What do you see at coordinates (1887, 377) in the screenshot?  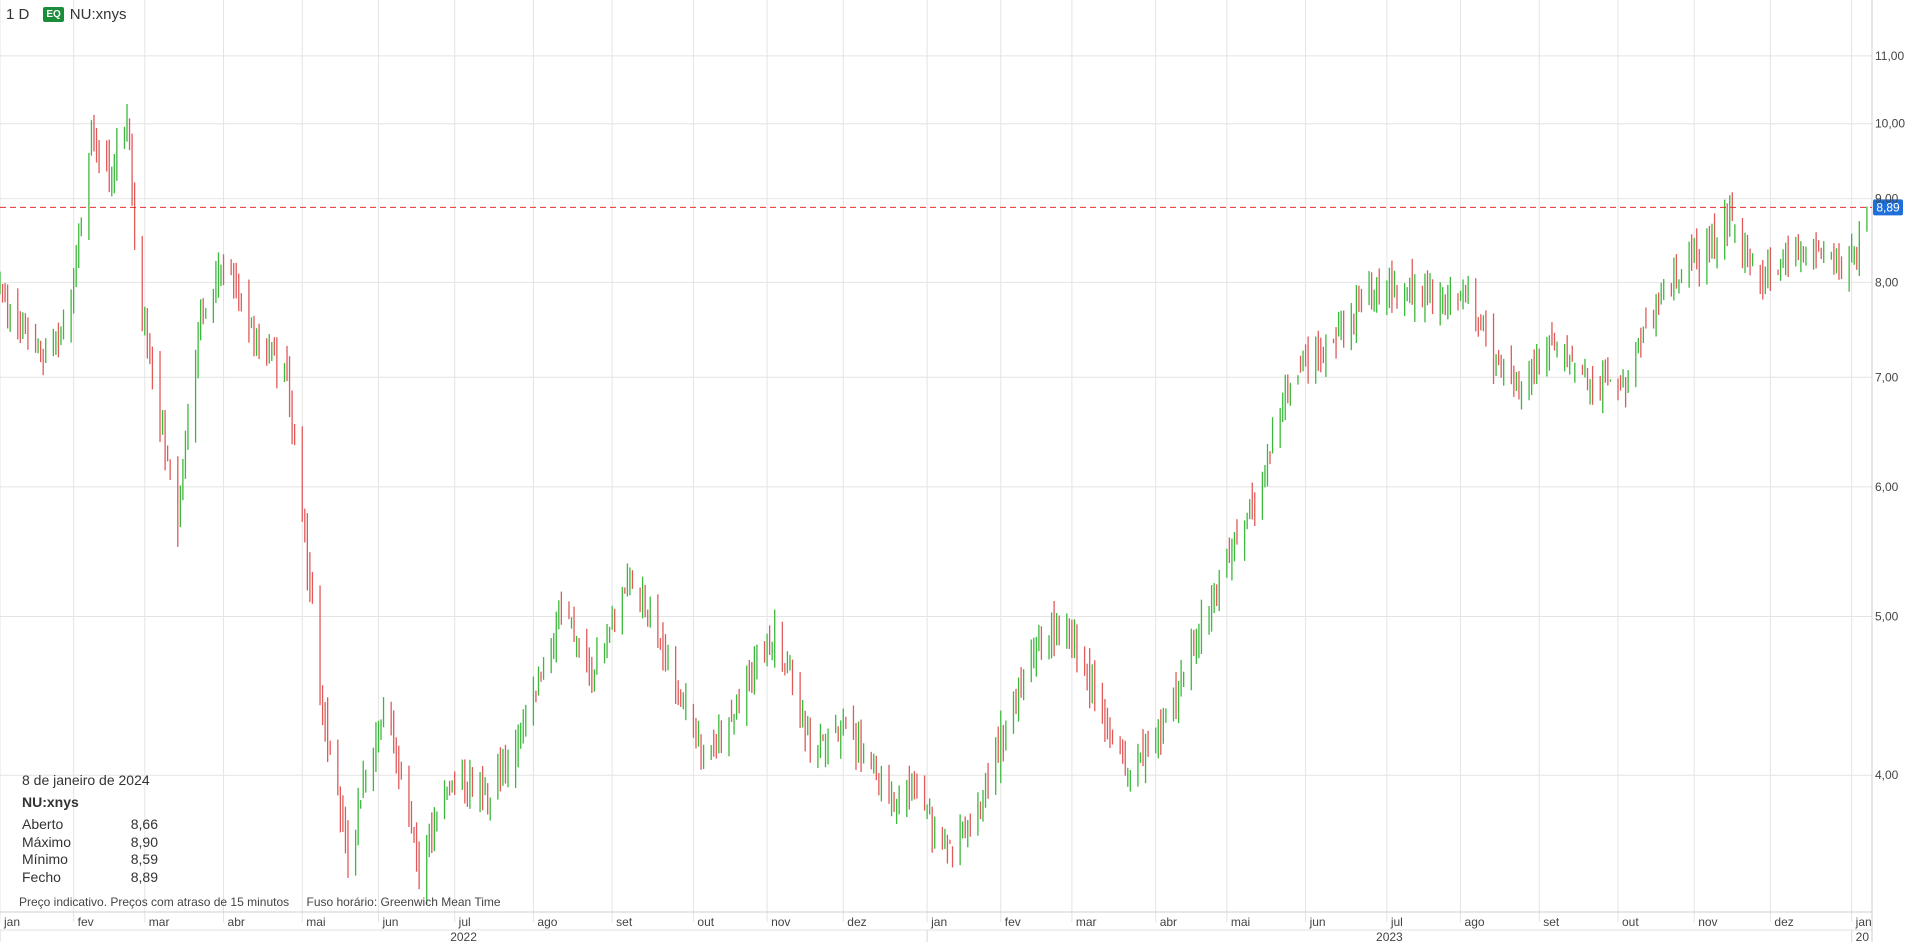 I see `y-tick-label: 7,00` at bounding box center [1887, 377].